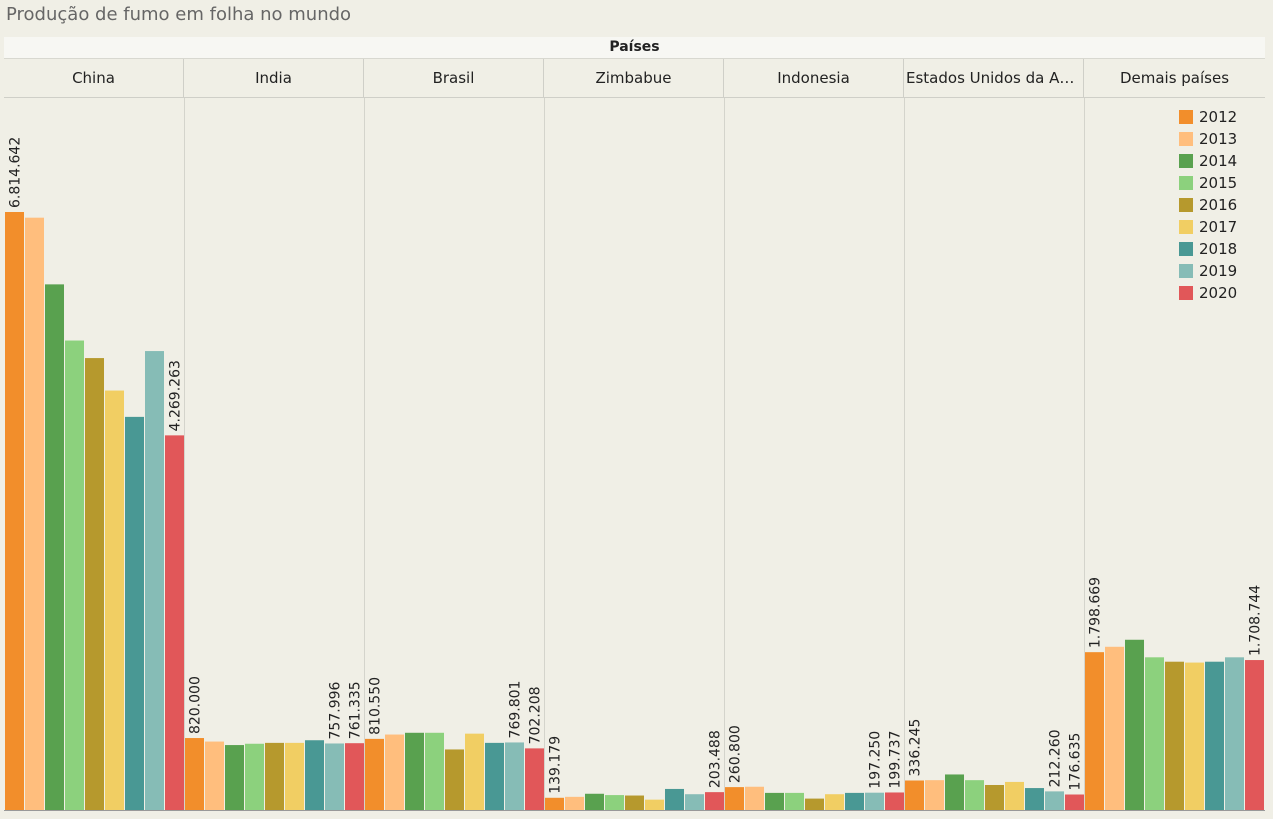  Describe the element at coordinates (314, 775) in the screenshot. I see `bar-india-2018` at that location.